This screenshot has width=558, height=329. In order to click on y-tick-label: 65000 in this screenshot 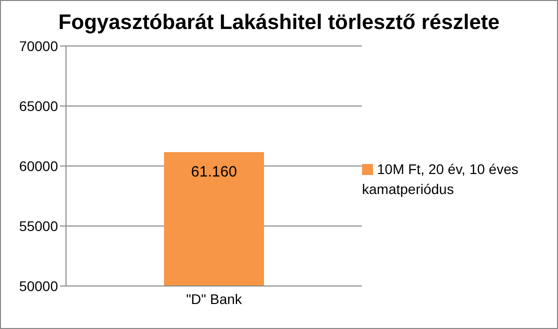, I will do `click(38, 106)`.